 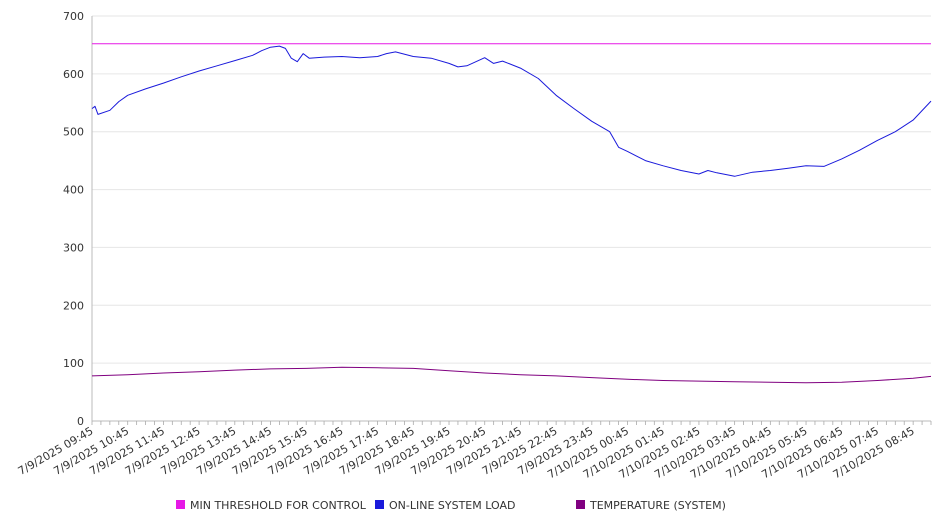 I want to click on legend-label-2: TEMPERATURE (SYSTEM), so click(x=657, y=505).